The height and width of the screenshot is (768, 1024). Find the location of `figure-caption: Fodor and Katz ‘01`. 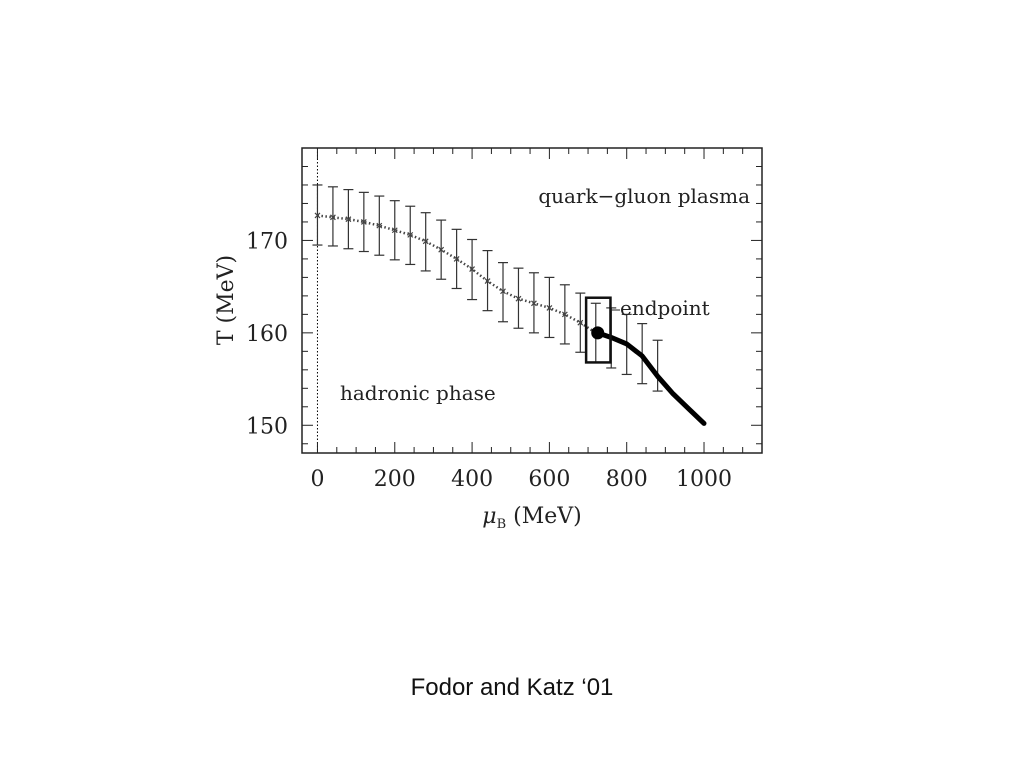

figure-caption: Fodor and Katz ‘01 is located at coordinates (512, 687).